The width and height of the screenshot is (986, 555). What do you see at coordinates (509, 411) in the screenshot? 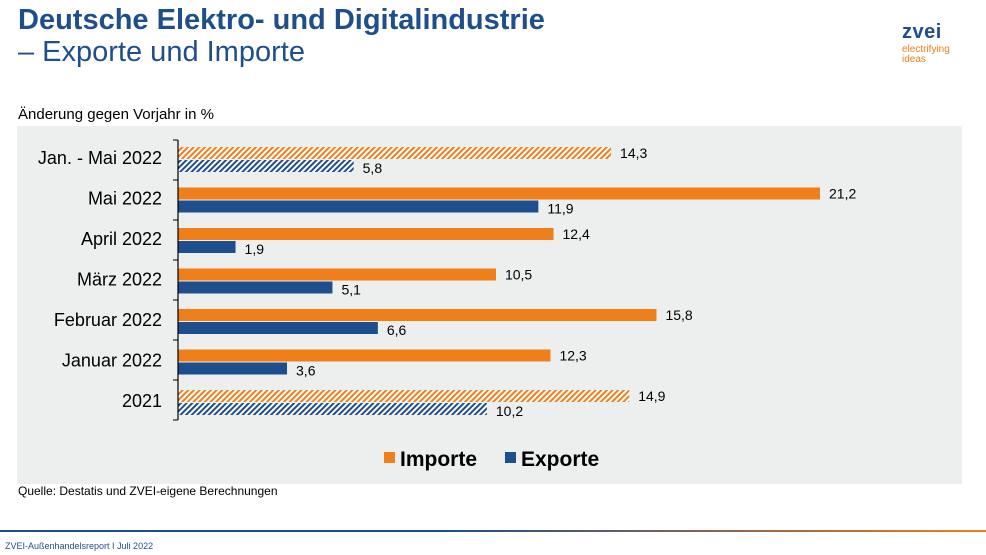
I see `exporte-value-label: 10,2` at bounding box center [509, 411].